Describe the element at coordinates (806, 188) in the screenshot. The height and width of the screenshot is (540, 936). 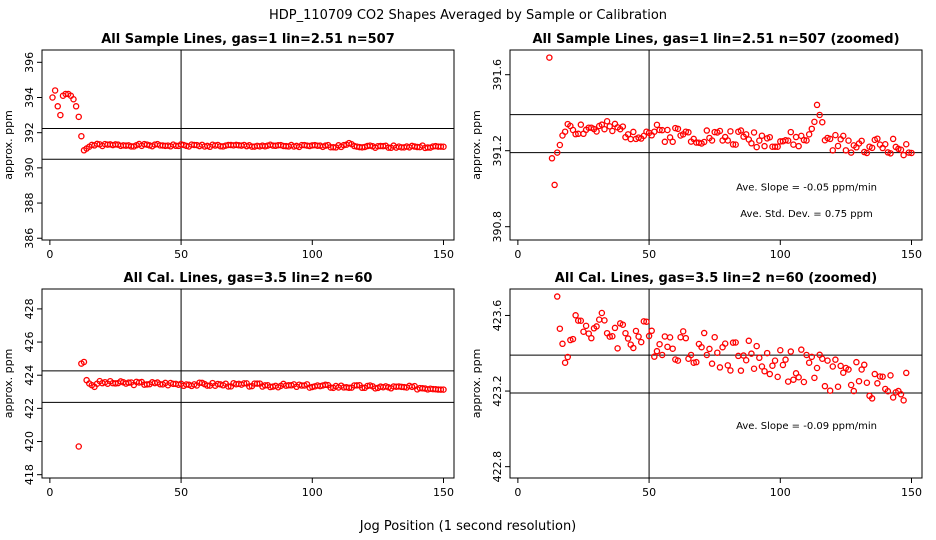
I see `annotation-text: Ave. Slope = -0.05 ppm/min` at that location.